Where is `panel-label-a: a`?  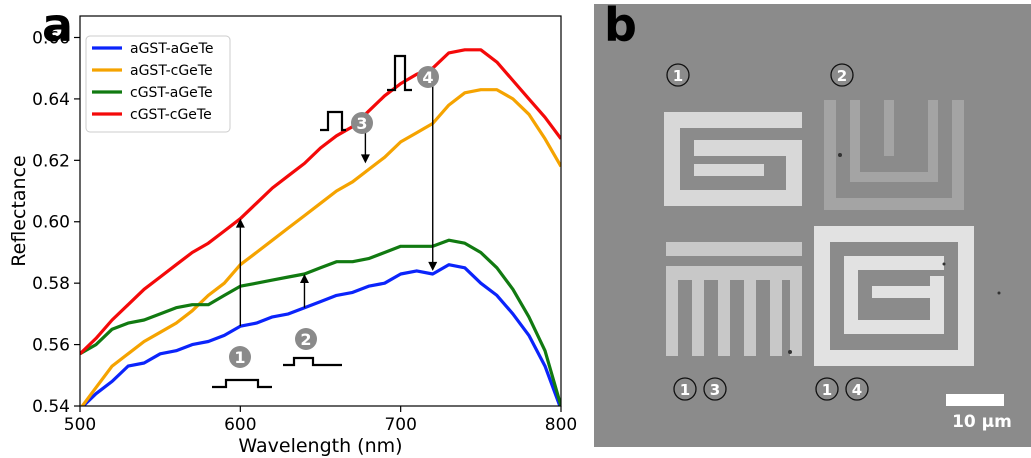 panel-label-a: a is located at coordinates (58, 26).